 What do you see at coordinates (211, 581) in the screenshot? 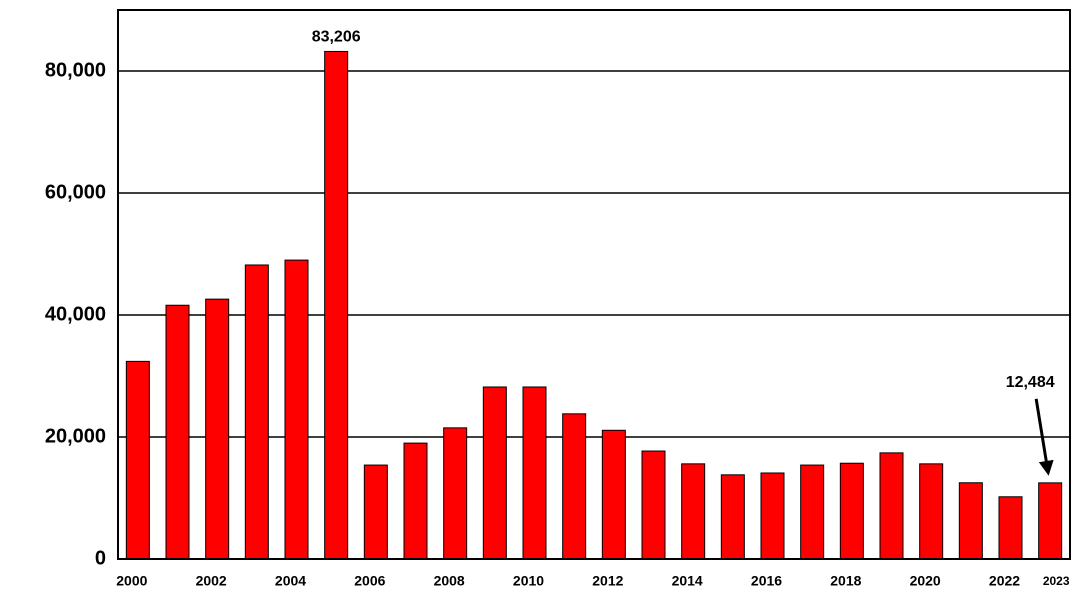
I see `x-tick-label: 2002` at bounding box center [211, 581].